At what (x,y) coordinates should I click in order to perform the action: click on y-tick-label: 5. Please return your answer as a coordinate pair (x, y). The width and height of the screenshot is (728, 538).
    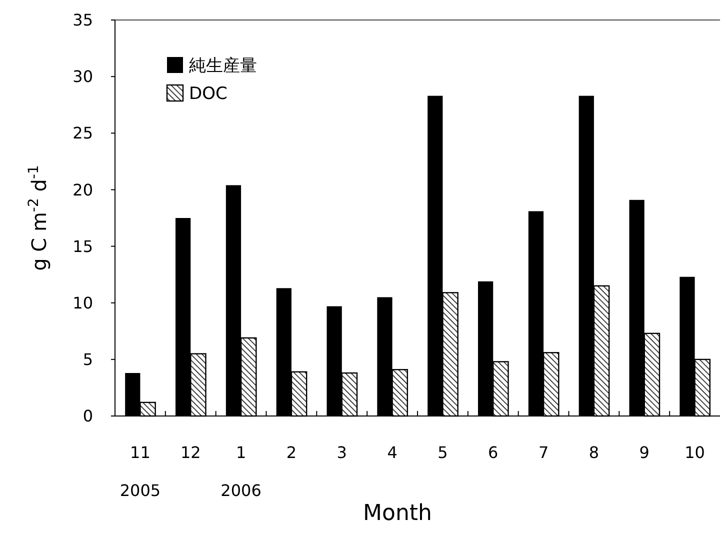
    Looking at the image, I should click on (87, 360).